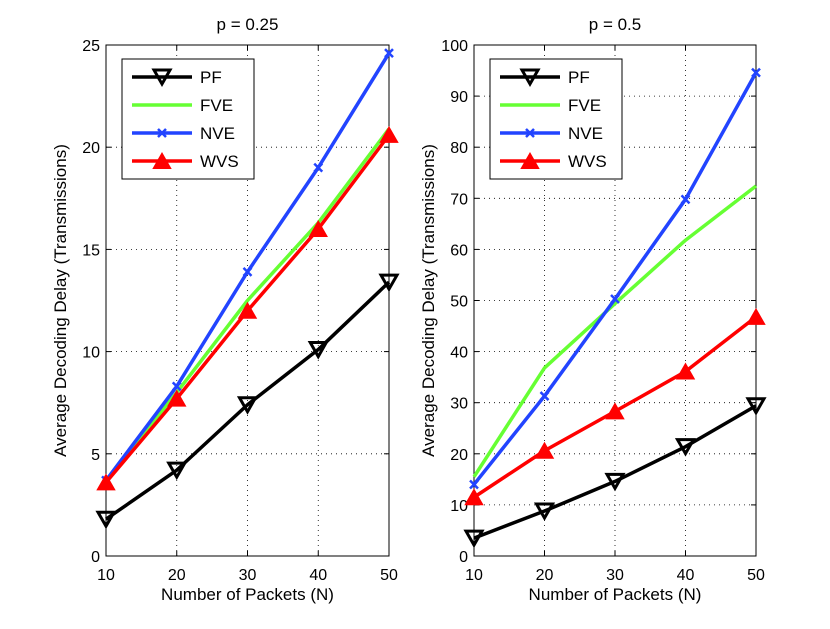 The width and height of the screenshot is (830, 629). Describe the element at coordinates (95, 455) in the screenshot. I see `y-tick-label: 5` at that location.